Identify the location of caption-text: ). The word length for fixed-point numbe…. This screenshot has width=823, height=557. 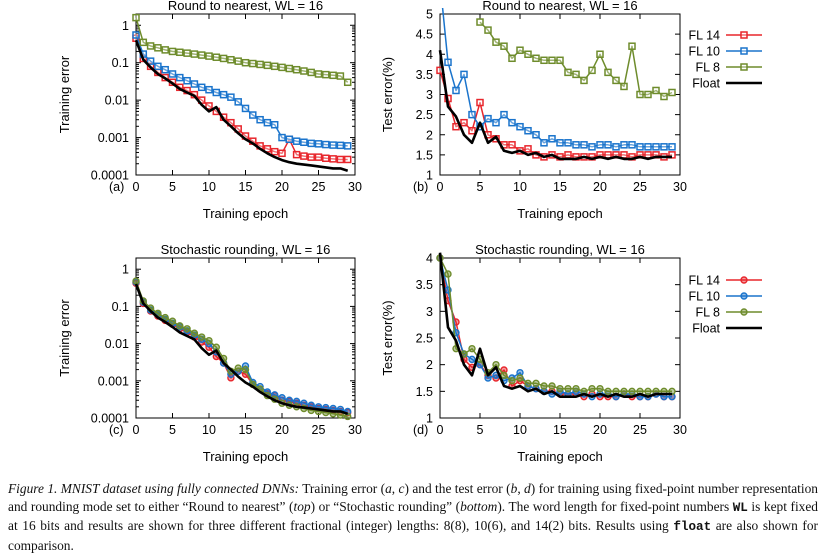
(615, 506).